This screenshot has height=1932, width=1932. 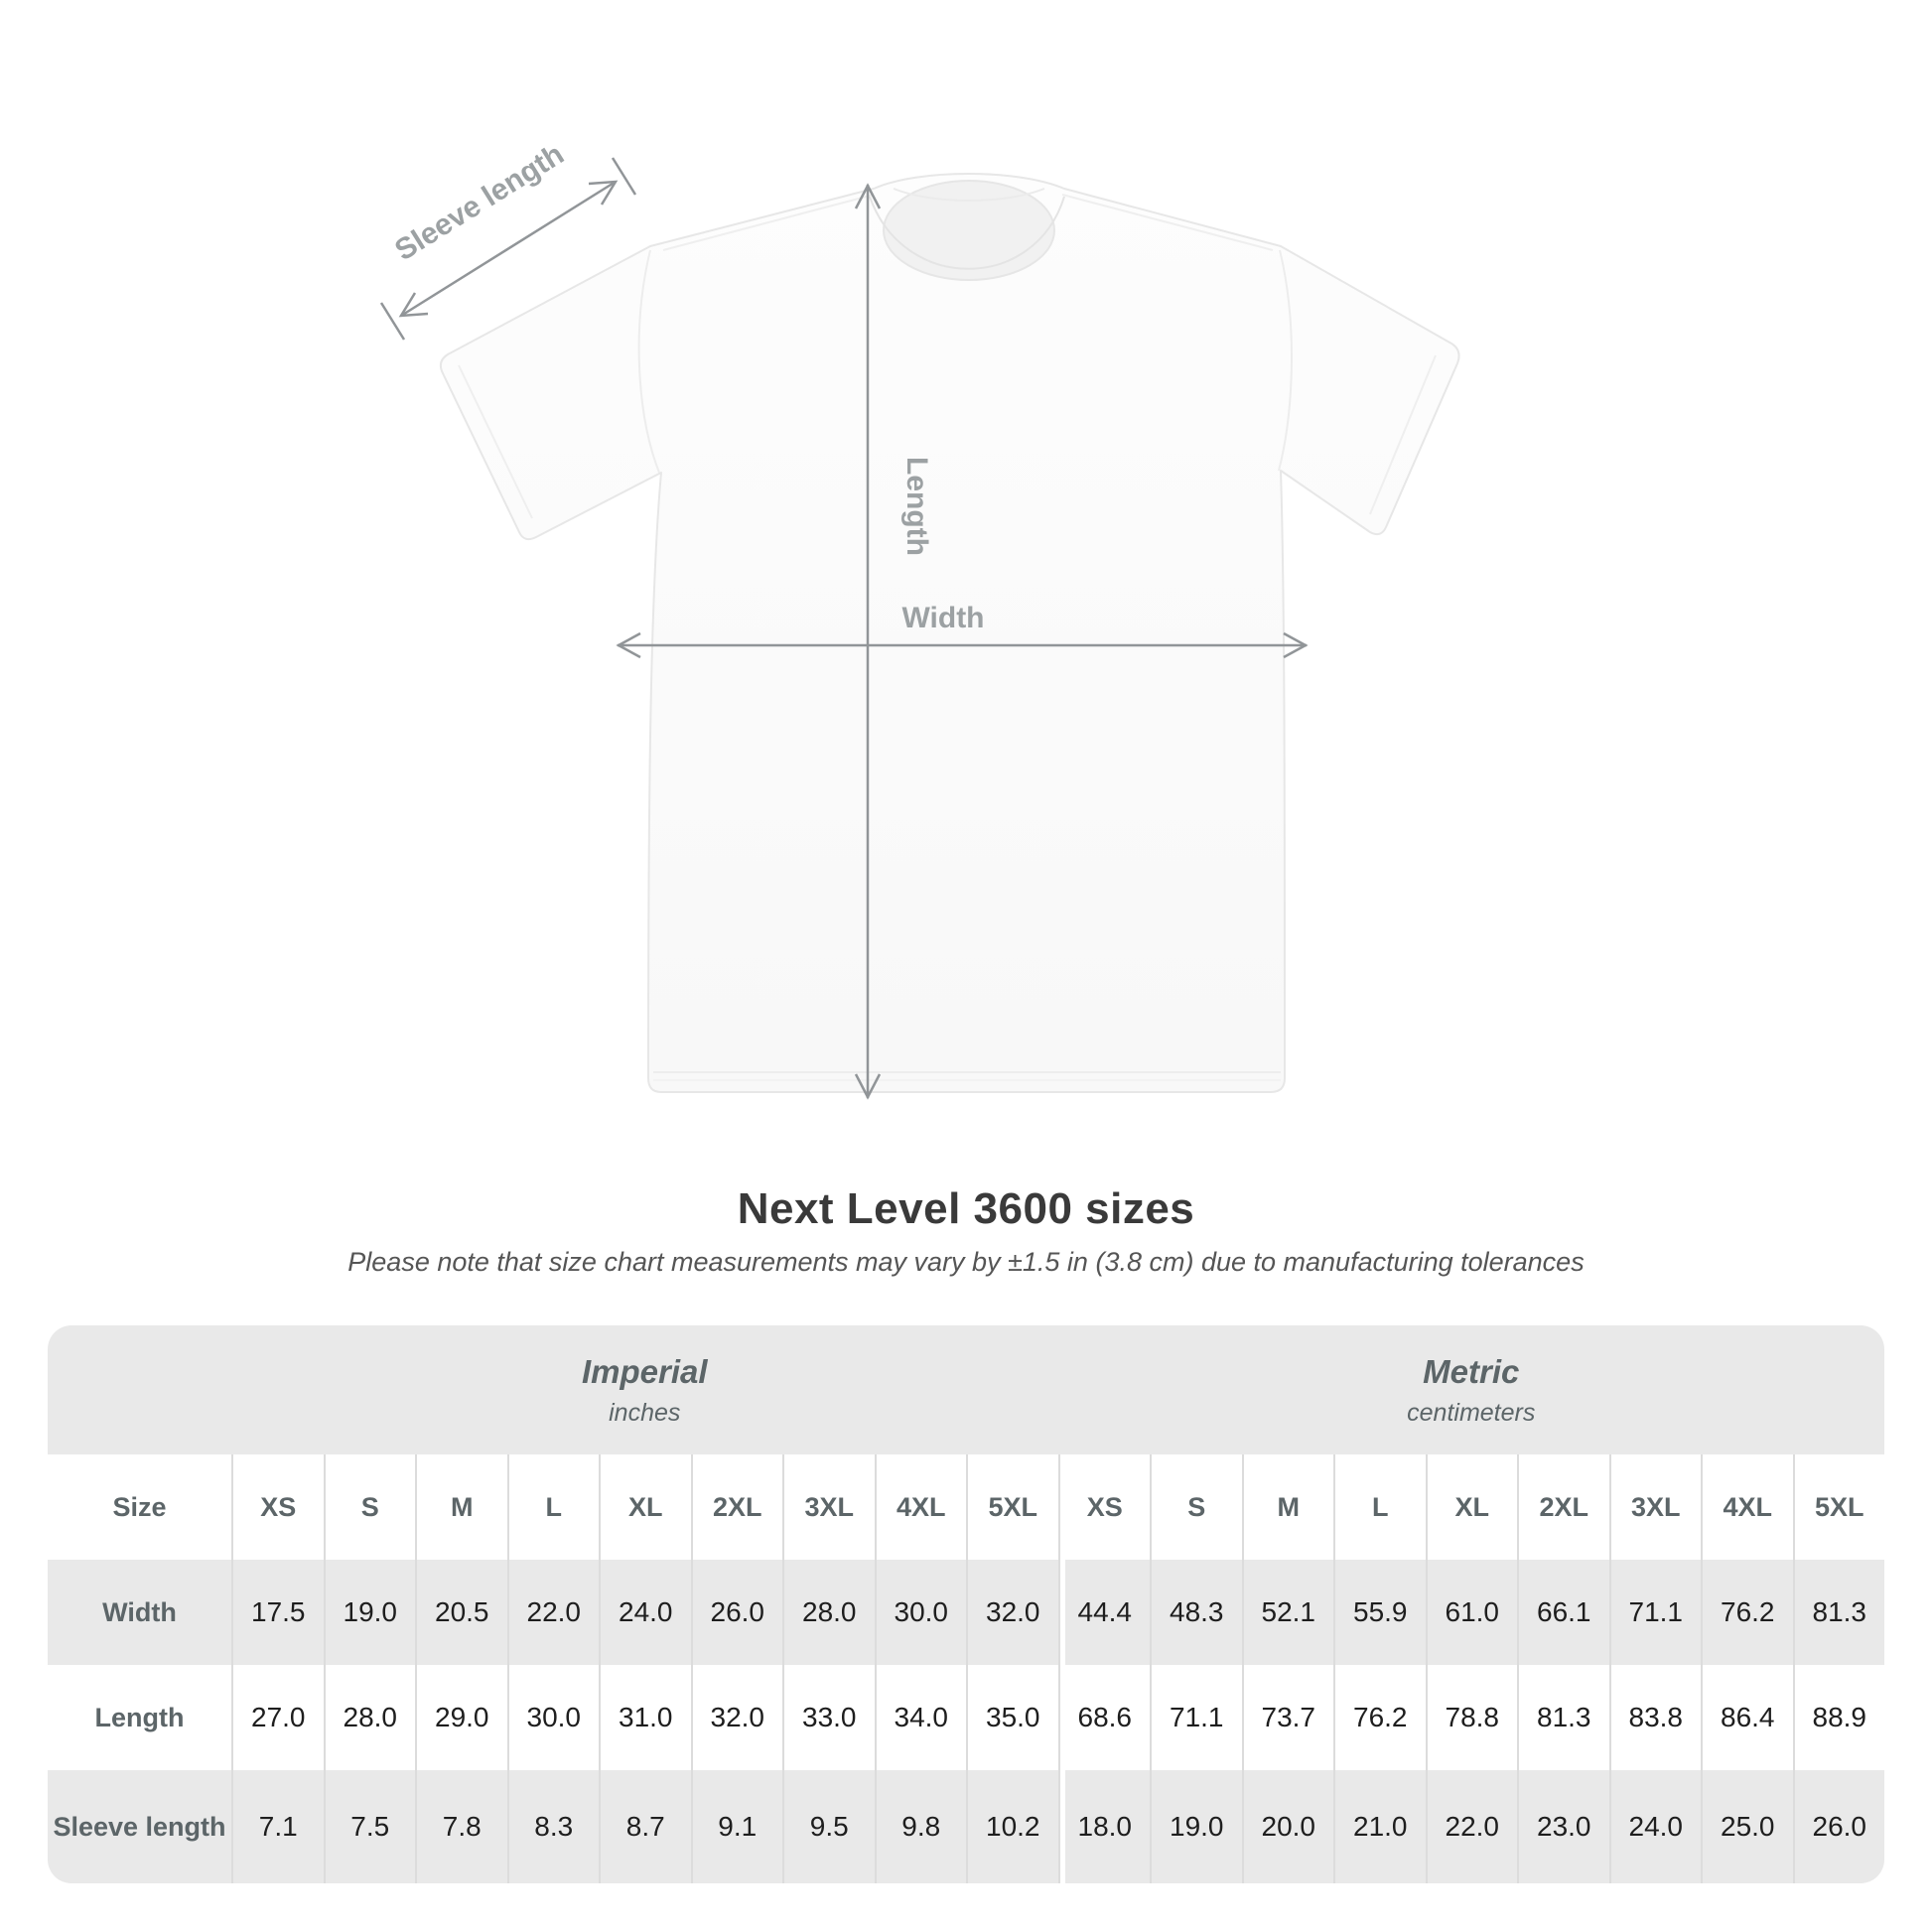 What do you see at coordinates (1747, 1827) in the screenshot?
I see `value-cell: 25.0` at bounding box center [1747, 1827].